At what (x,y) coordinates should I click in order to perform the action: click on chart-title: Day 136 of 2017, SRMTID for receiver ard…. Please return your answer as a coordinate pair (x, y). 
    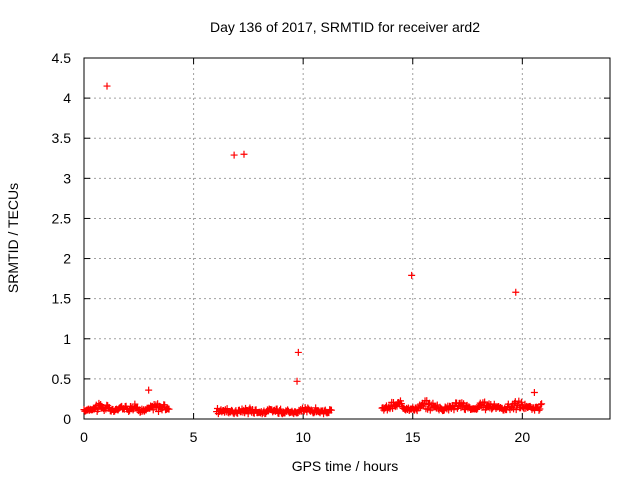
    Looking at the image, I should click on (345, 27).